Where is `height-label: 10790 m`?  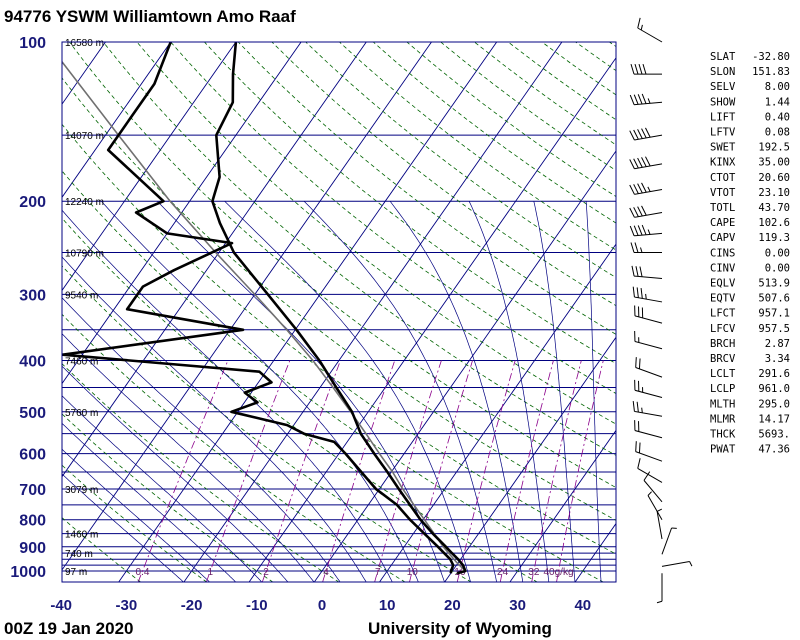
height-label: 10790 m is located at coordinates (84, 254).